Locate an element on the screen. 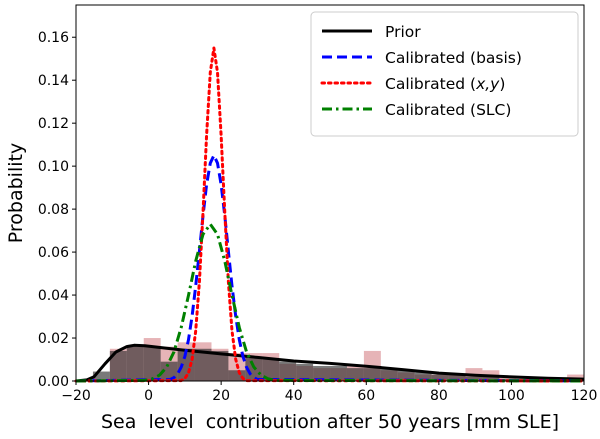 This screenshot has width=600, height=439. x-tick-label: −20 is located at coordinates (76, 396).